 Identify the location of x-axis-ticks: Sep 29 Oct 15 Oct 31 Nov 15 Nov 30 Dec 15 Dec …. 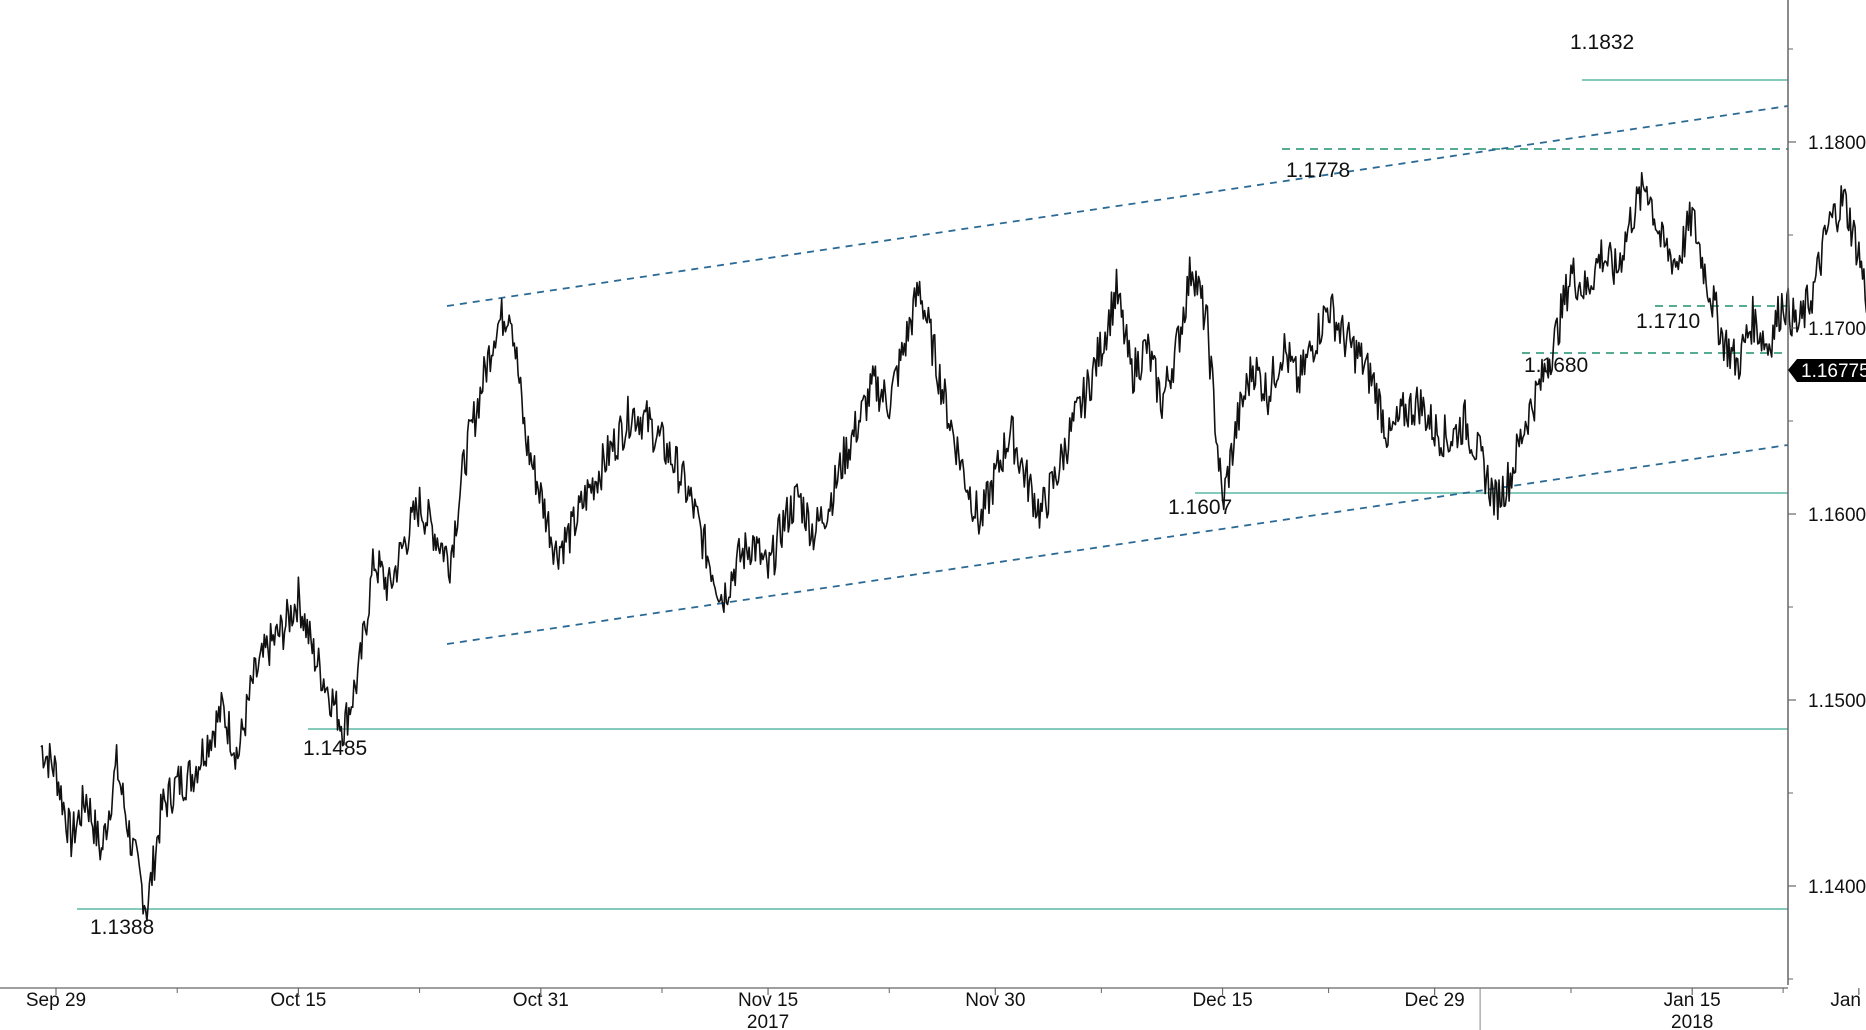
(946, 1009).